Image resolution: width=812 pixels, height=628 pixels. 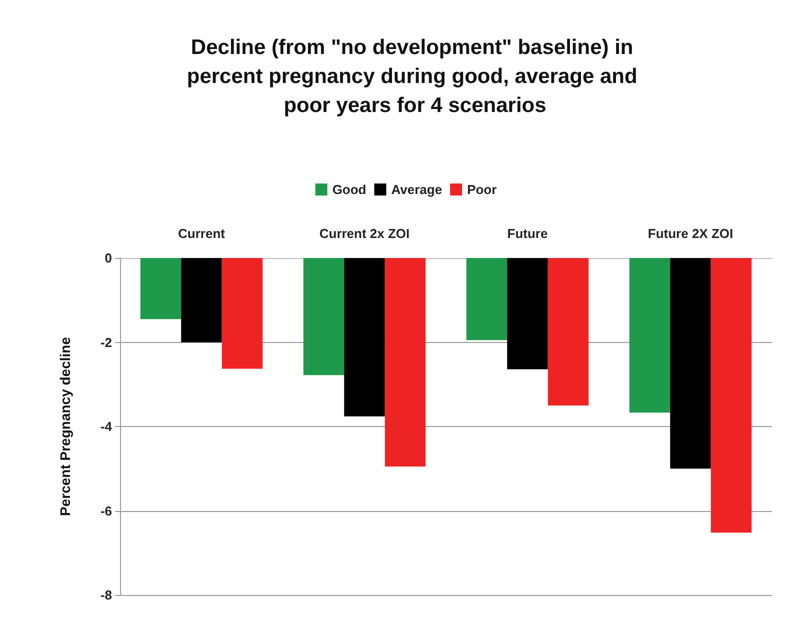 I want to click on x-tick-label: Current 2x ZOI, so click(x=364, y=233).